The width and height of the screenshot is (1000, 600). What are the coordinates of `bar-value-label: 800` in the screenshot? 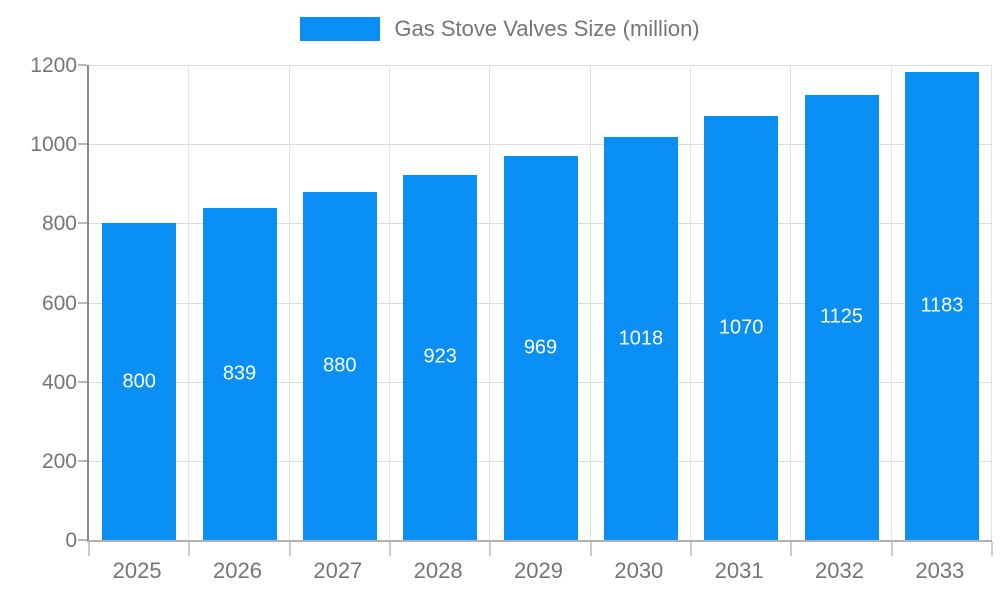 It's located at (139, 381).